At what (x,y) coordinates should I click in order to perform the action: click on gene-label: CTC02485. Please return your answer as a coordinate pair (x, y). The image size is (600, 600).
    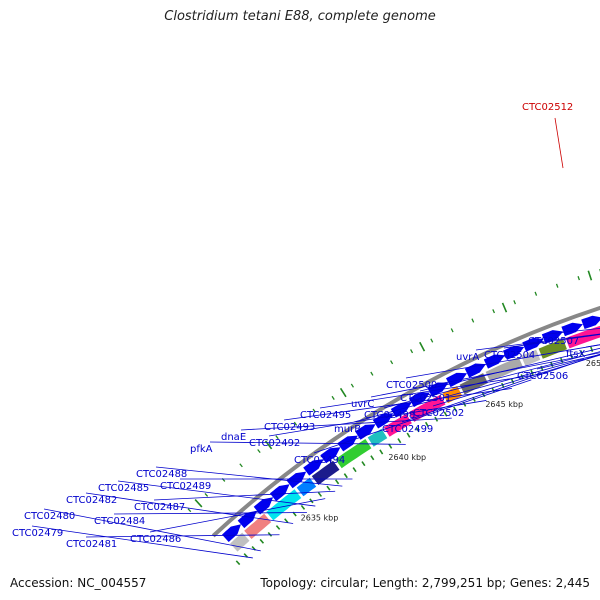
    Looking at the image, I should click on (123, 488).